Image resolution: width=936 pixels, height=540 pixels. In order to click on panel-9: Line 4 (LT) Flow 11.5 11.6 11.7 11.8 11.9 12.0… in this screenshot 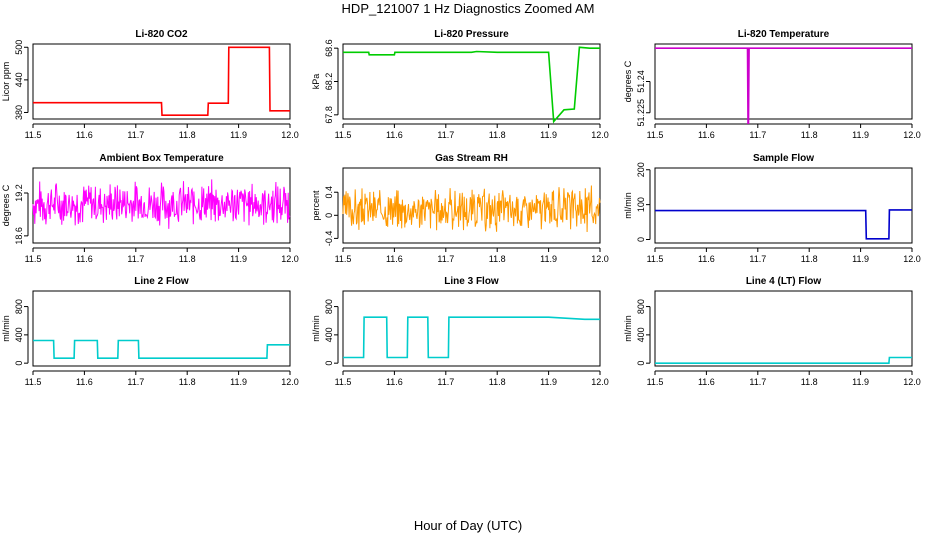, I will do `click(772, 331)`.